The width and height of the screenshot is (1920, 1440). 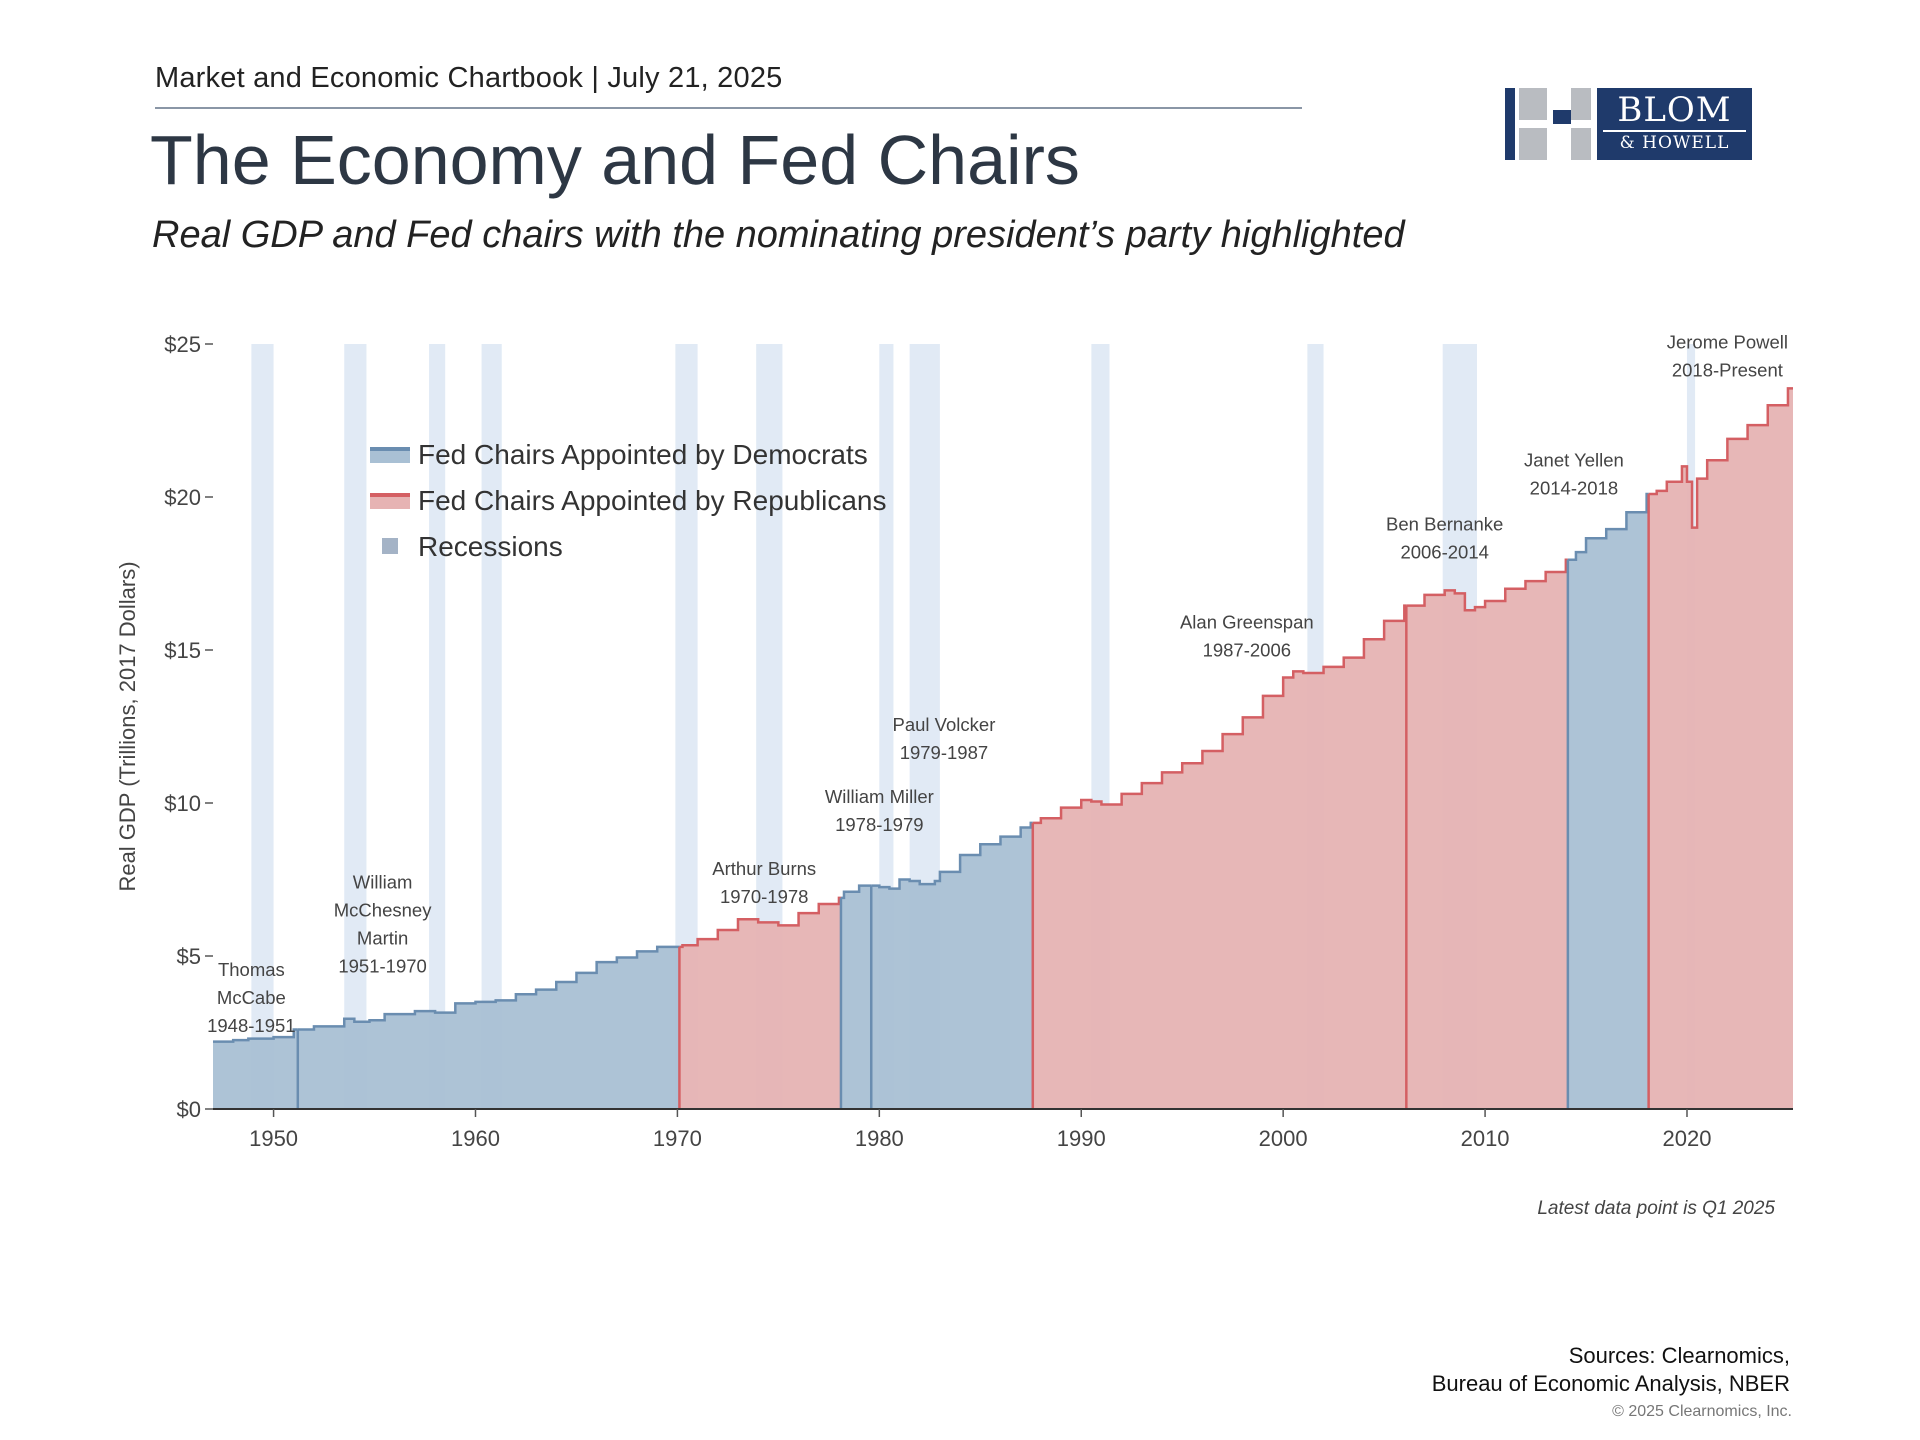 What do you see at coordinates (182, 497) in the screenshot?
I see `y-tick-label: $20` at bounding box center [182, 497].